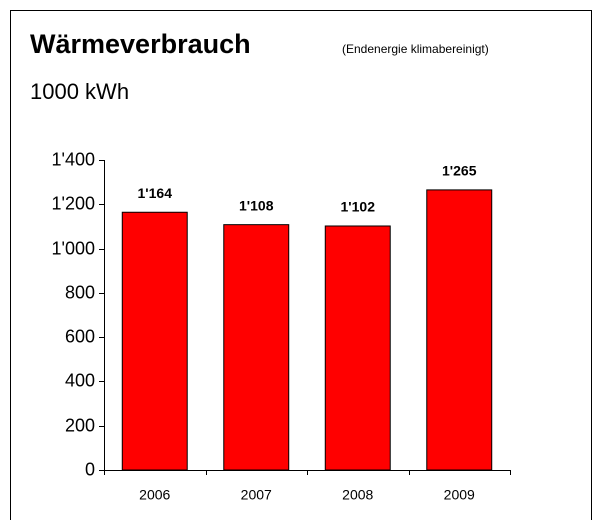 This screenshot has height=520, width=595. Describe the element at coordinates (256, 495) in the screenshot. I see `x-tick-label: 2007` at that location.